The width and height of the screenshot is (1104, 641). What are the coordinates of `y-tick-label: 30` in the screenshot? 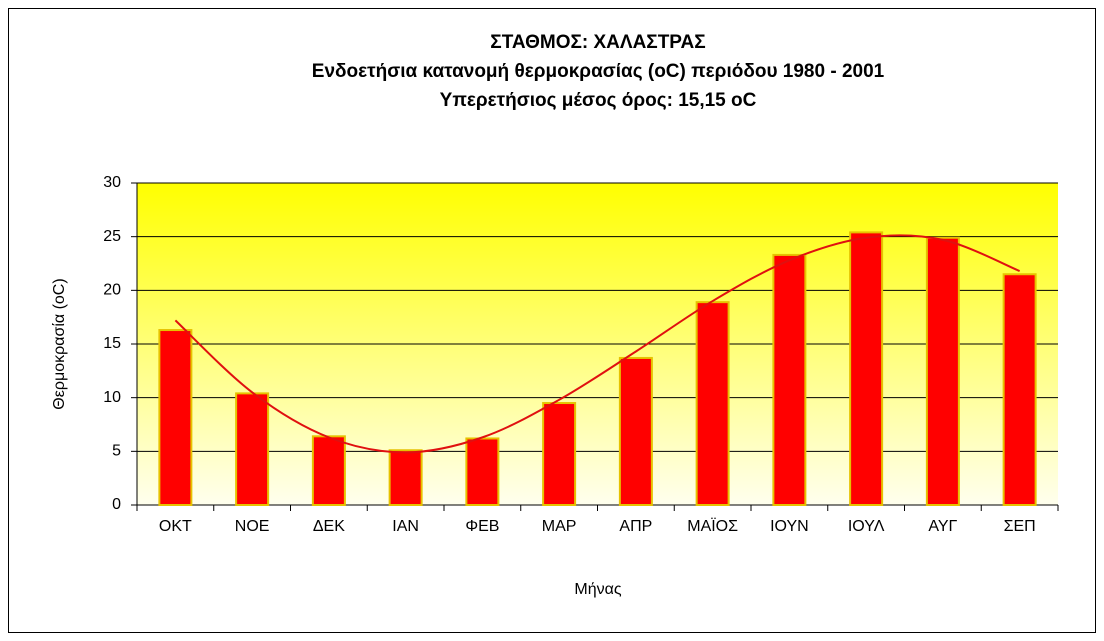 It's located at (112, 182).